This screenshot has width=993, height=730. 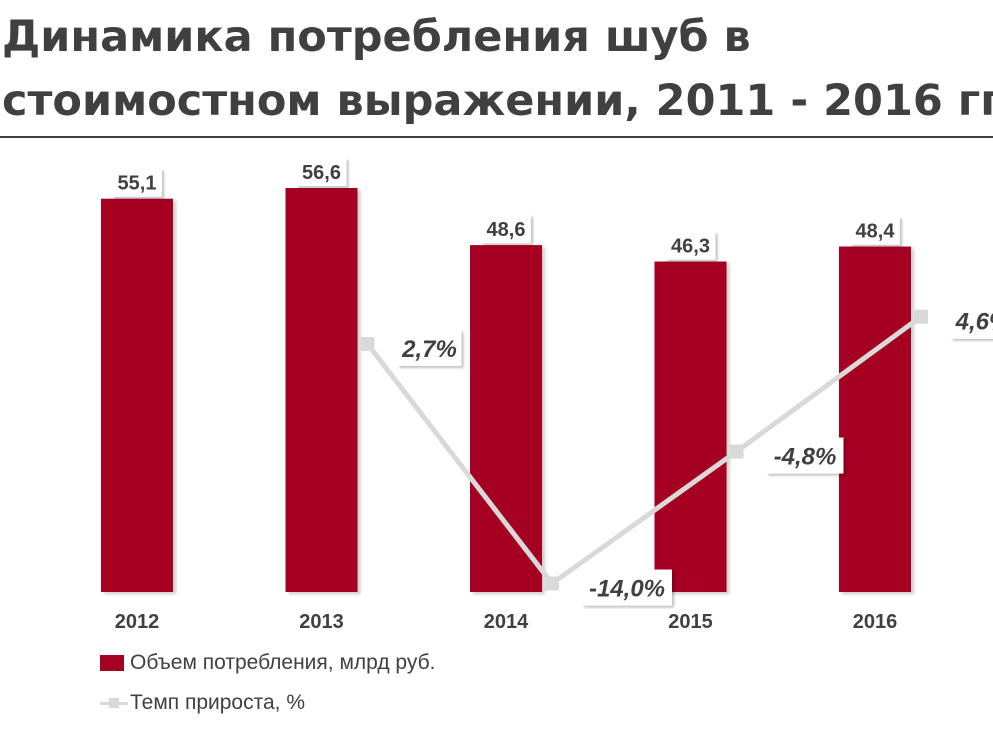 What do you see at coordinates (690, 622) in the screenshot?
I see `x-tick-label-2015: 2015` at bounding box center [690, 622].